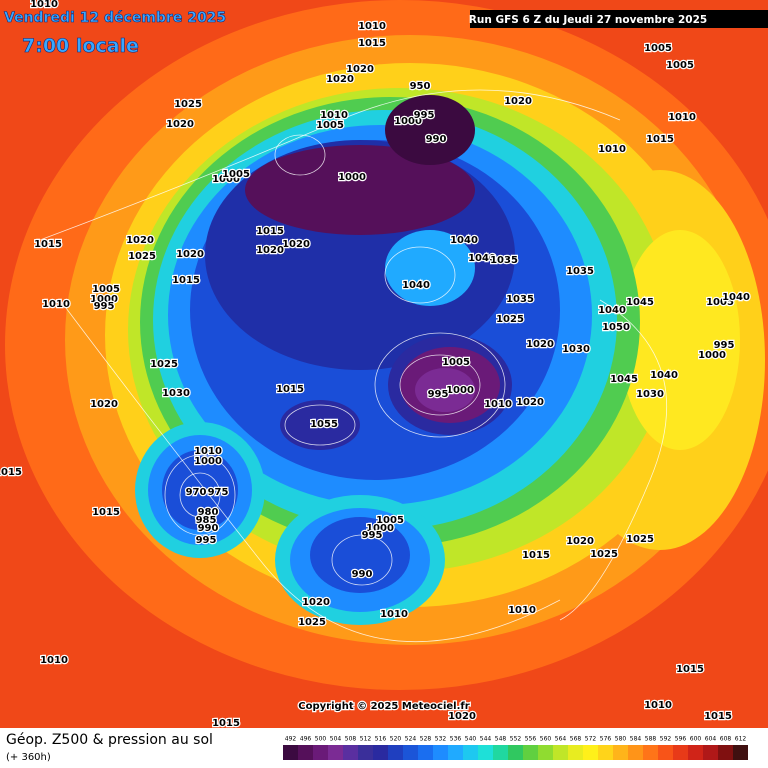 This screenshot has width=768, height=768. I want to click on scale-label: 540, so click(471, 739).